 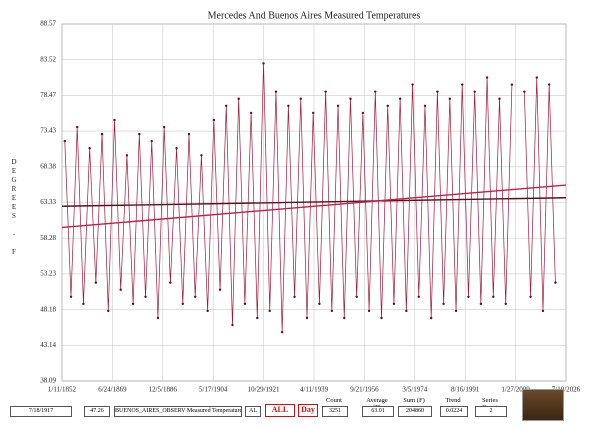 I want to click on stat-value: 2, so click(x=491, y=411).